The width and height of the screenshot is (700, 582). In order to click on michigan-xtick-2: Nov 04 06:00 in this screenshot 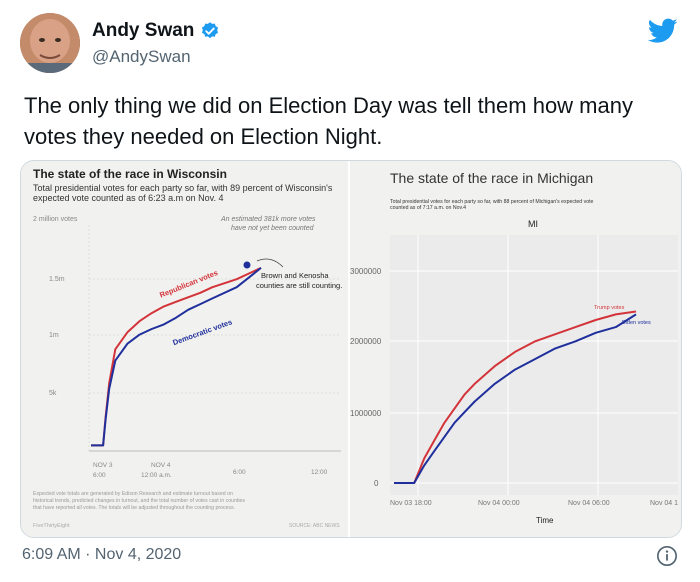, I will do `click(589, 503)`.